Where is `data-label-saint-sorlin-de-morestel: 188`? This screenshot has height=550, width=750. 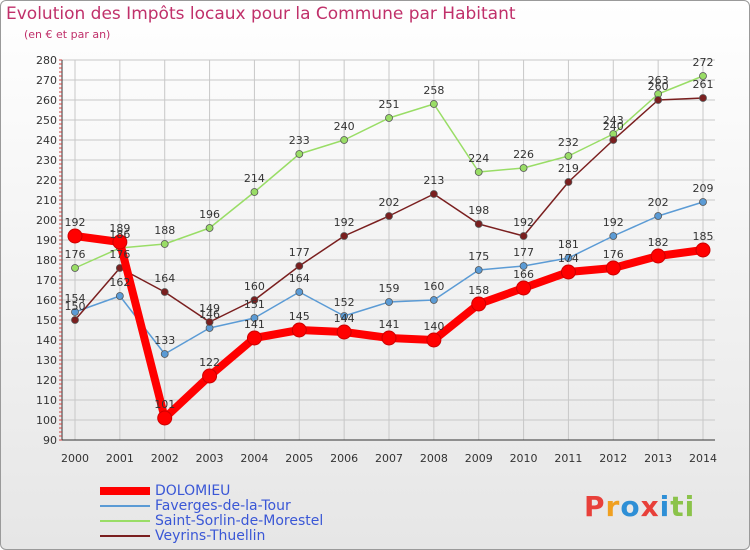
data-label-saint-sorlin-de-morestel: 188 is located at coordinates (164, 230).